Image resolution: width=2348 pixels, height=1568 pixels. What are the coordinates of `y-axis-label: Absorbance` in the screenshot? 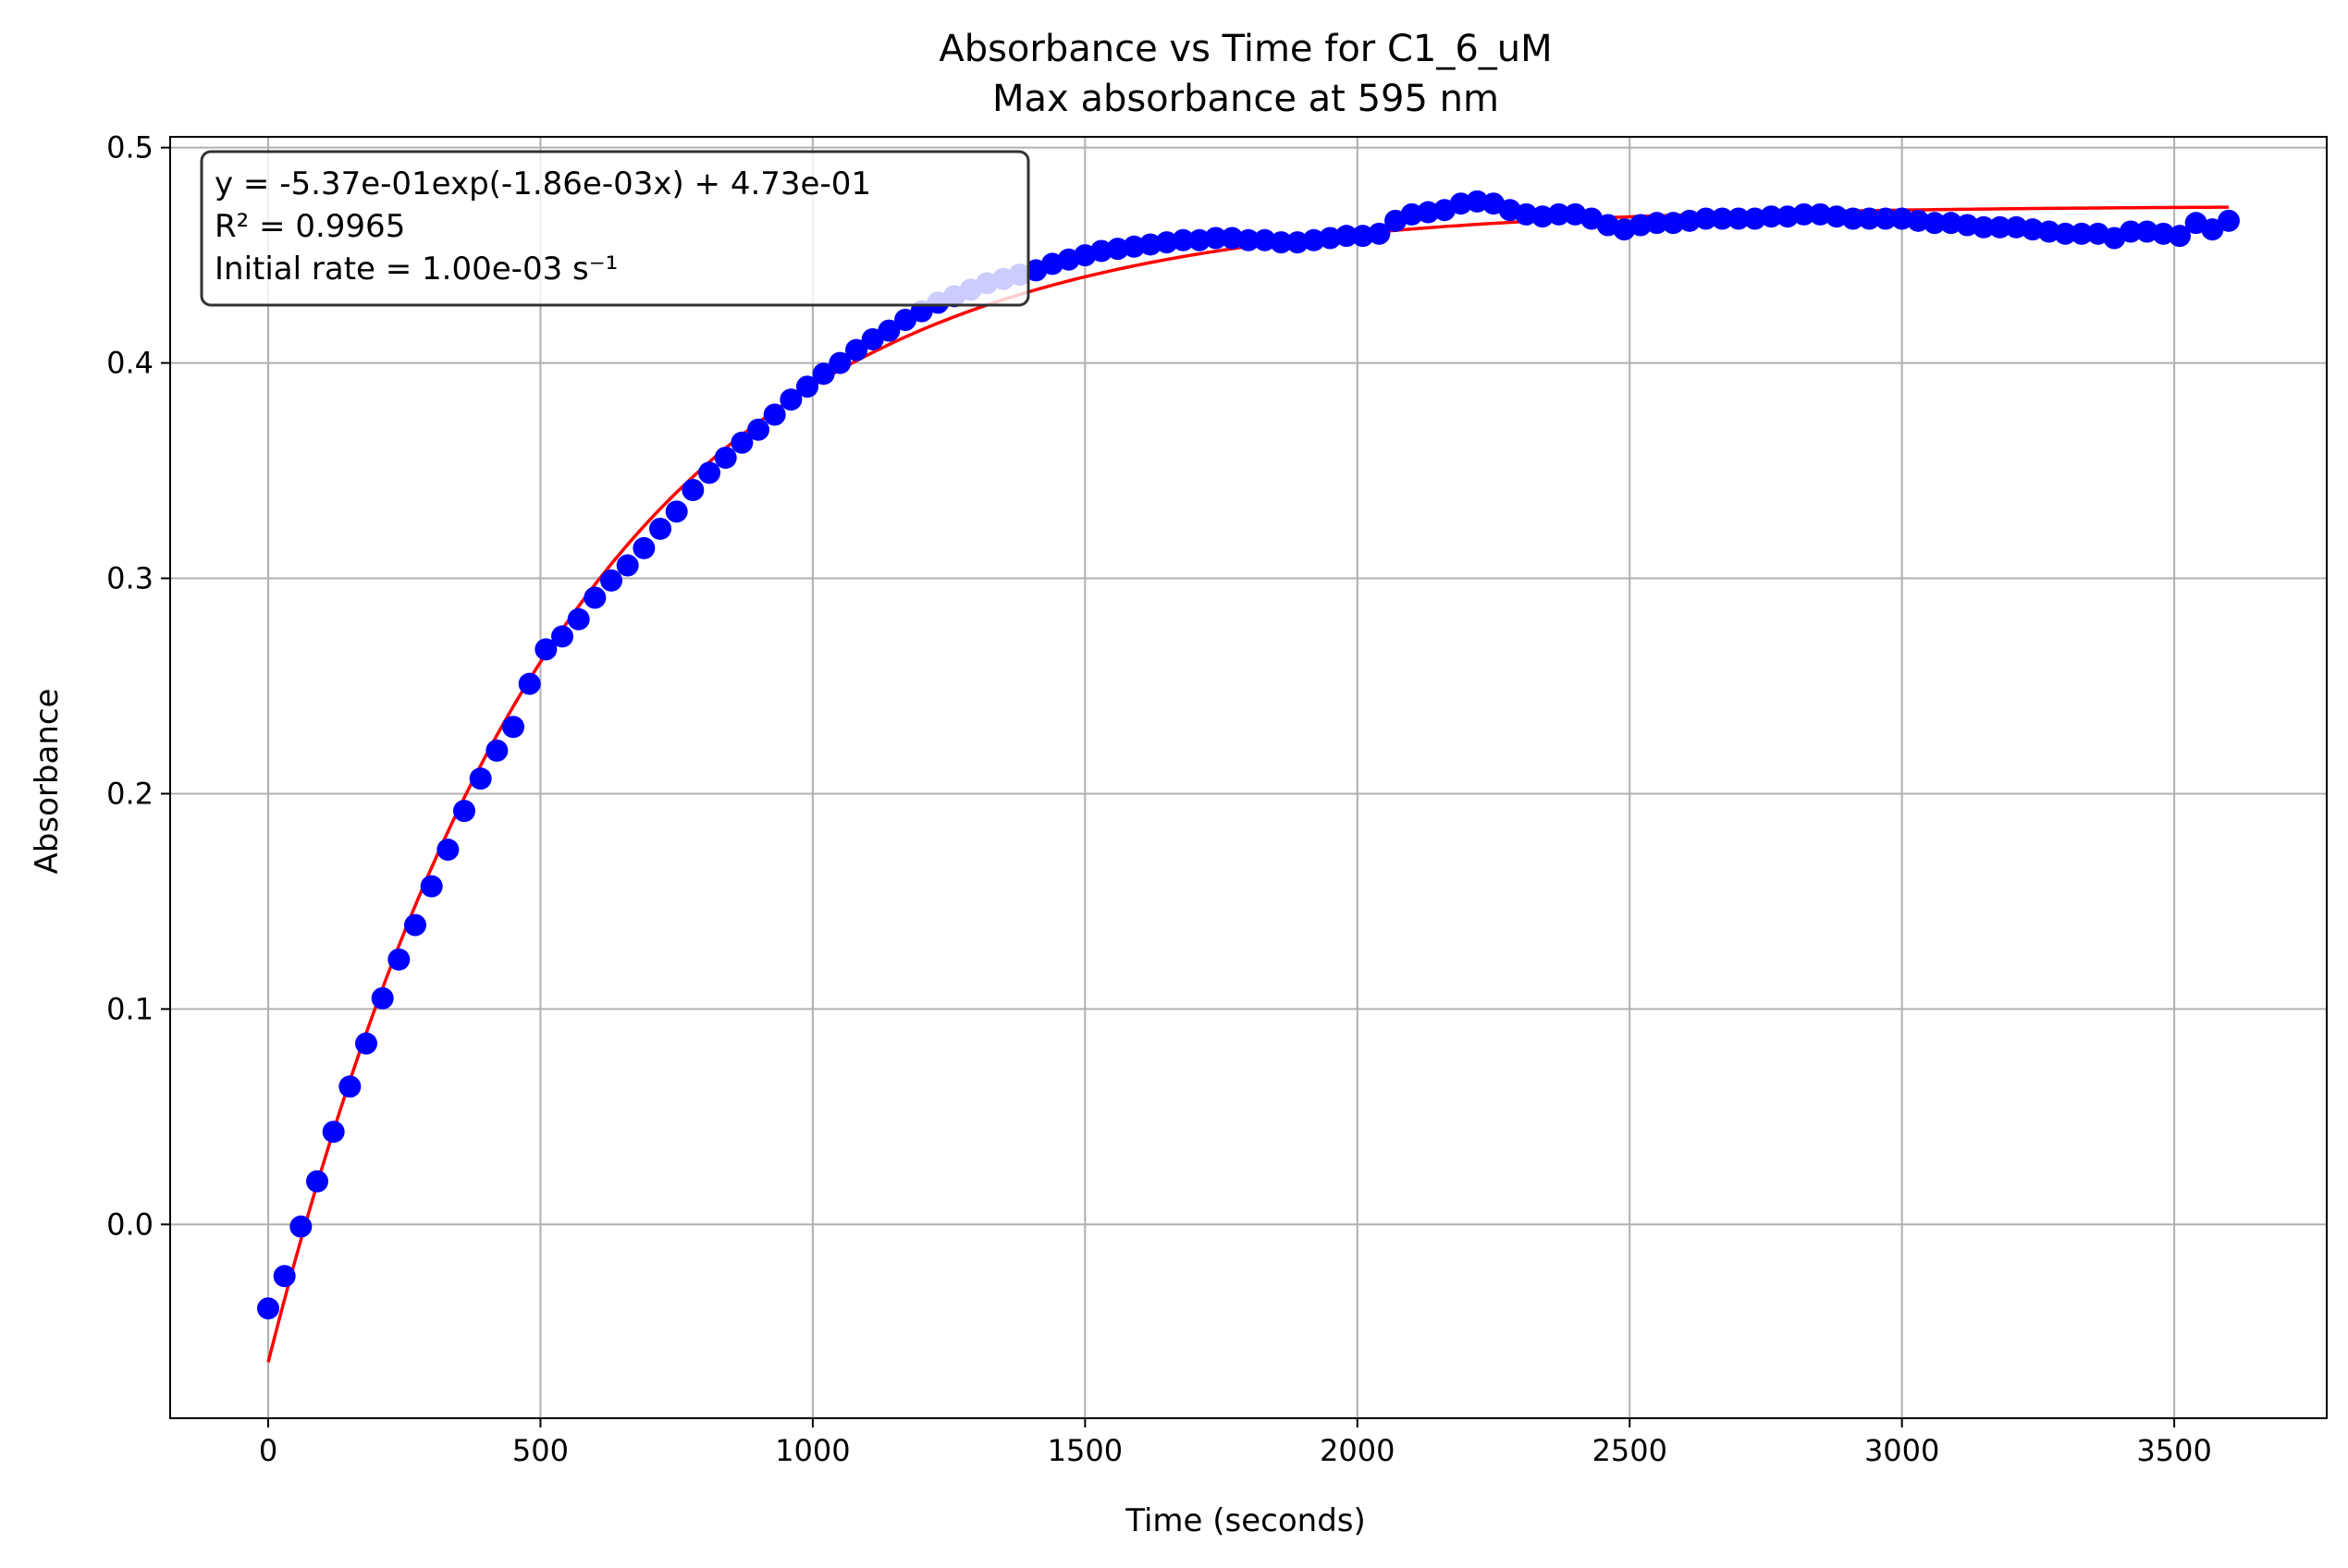 It's located at (47, 782).